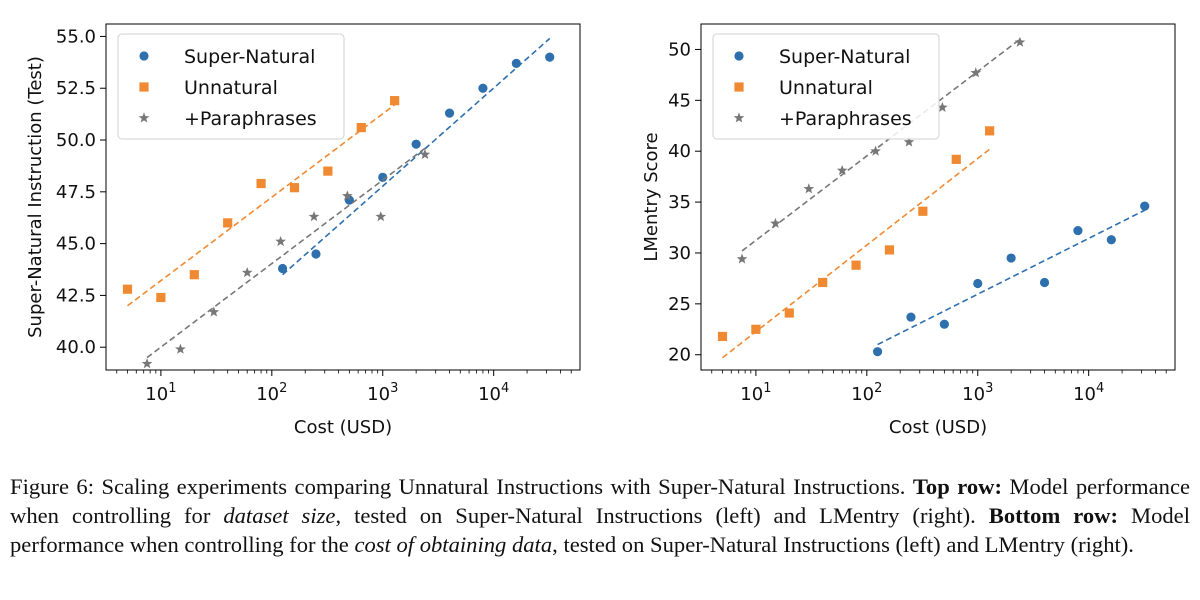 The width and height of the screenshot is (1200, 600). Describe the element at coordinates (76, 88) in the screenshot. I see `y-tick-label: 52.5` at that location.